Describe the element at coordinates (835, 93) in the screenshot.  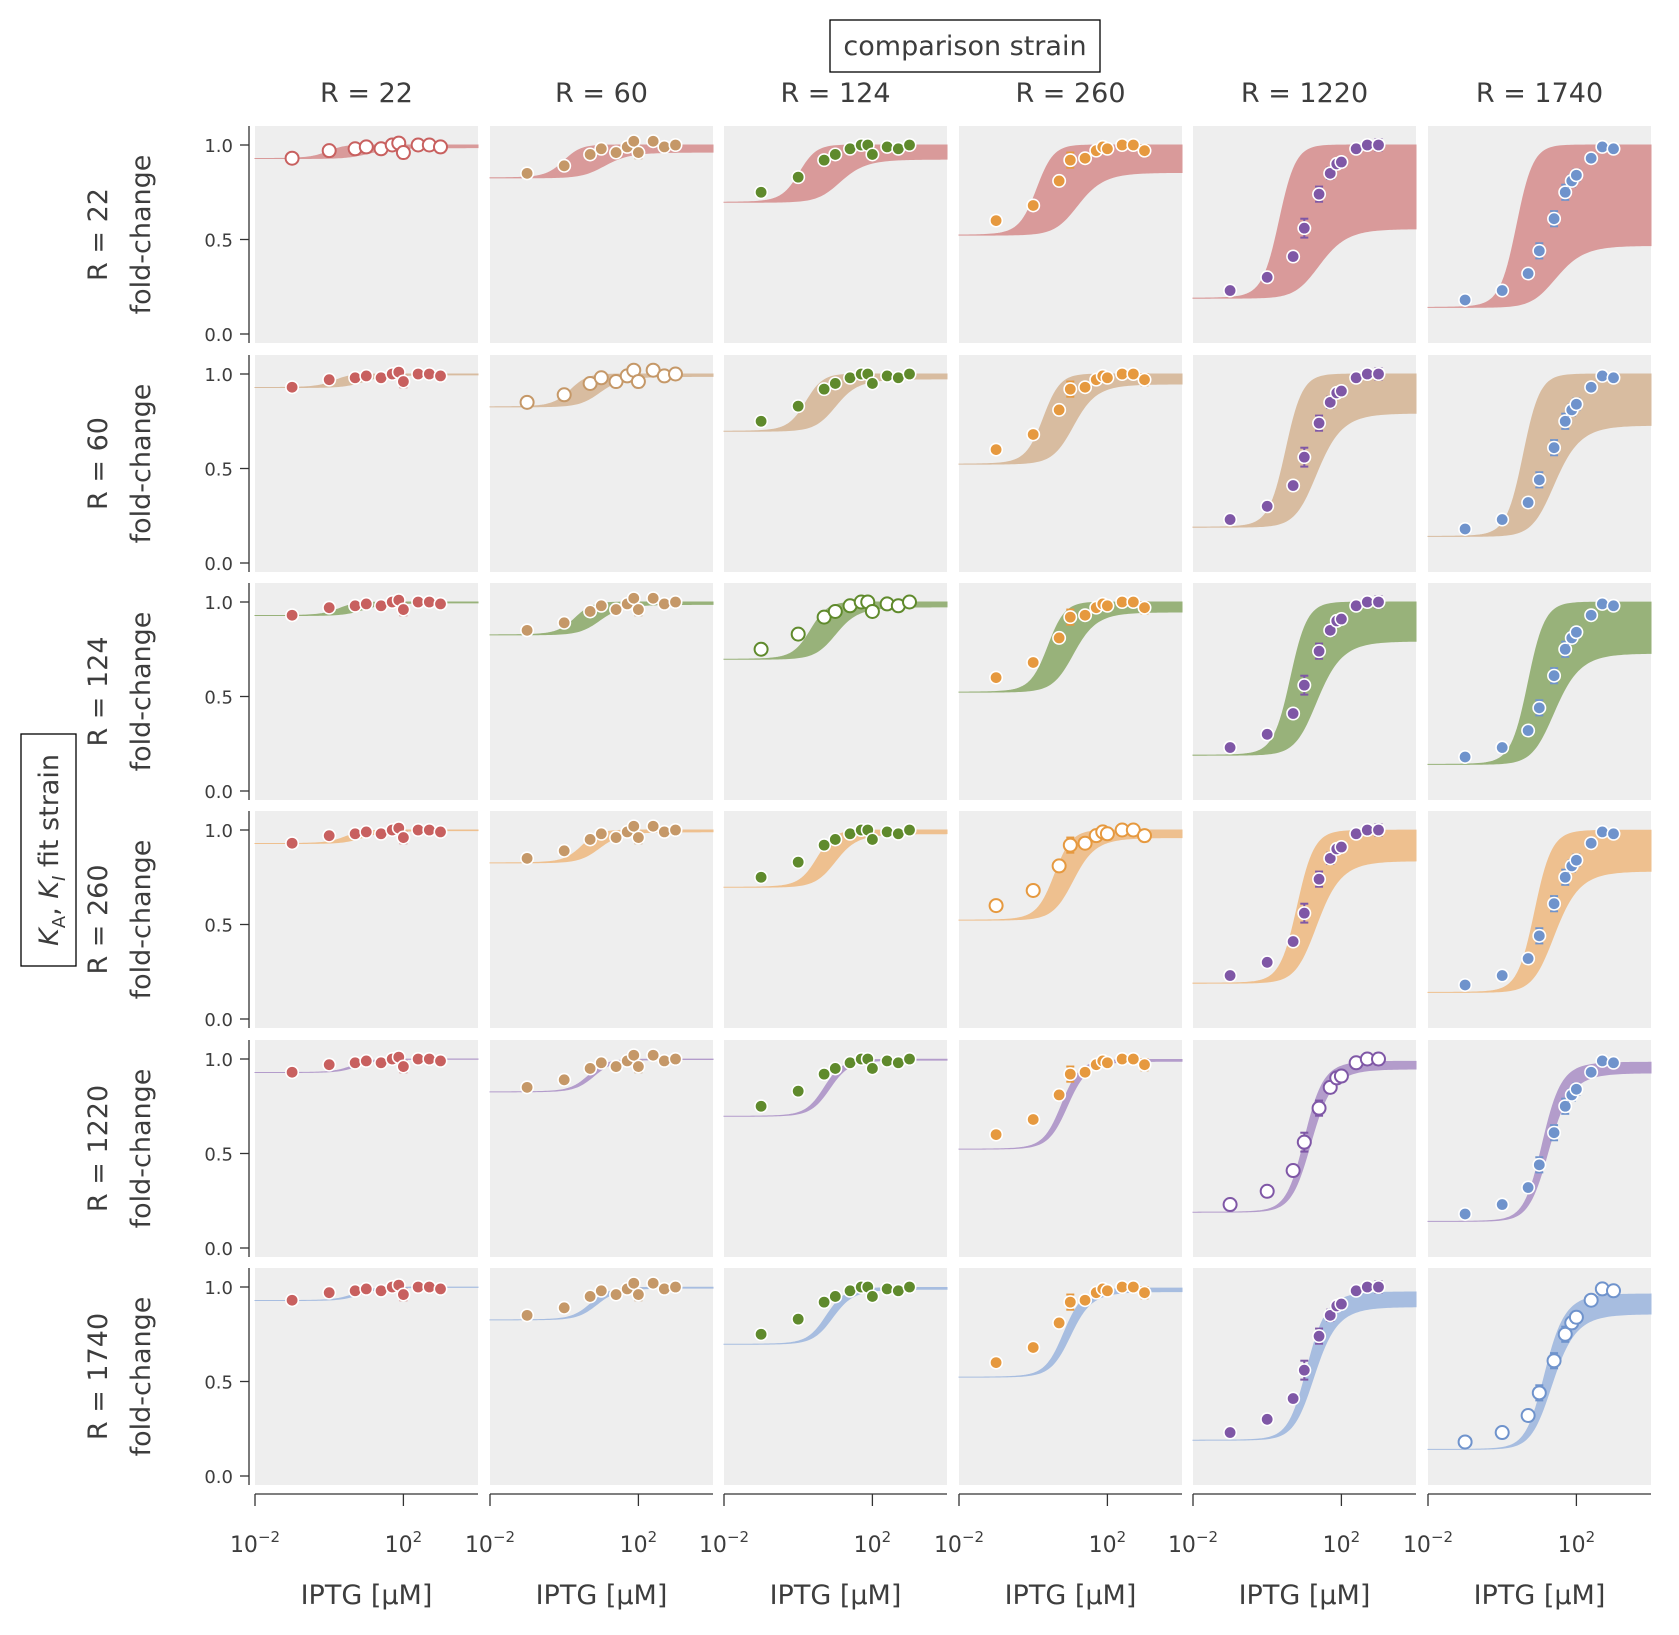
I see `column-title-124: R = 124` at that location.